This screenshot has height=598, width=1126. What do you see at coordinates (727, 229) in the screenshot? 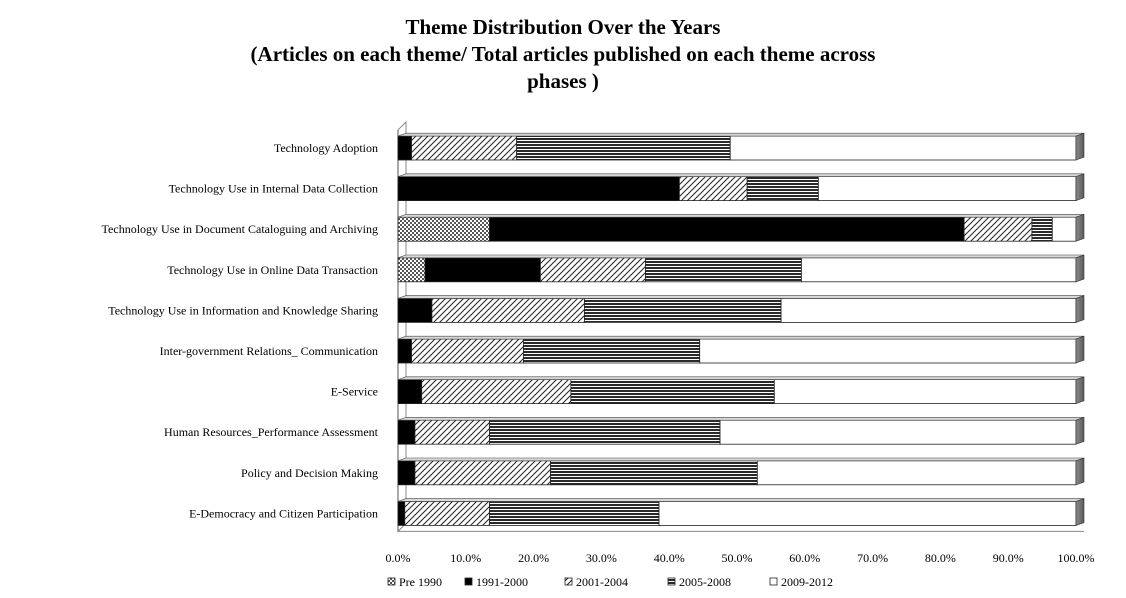
I see `bar-technology-use-in-document-cataloguing-and-archiving-1991-2000` at bounding box center [727, 229].